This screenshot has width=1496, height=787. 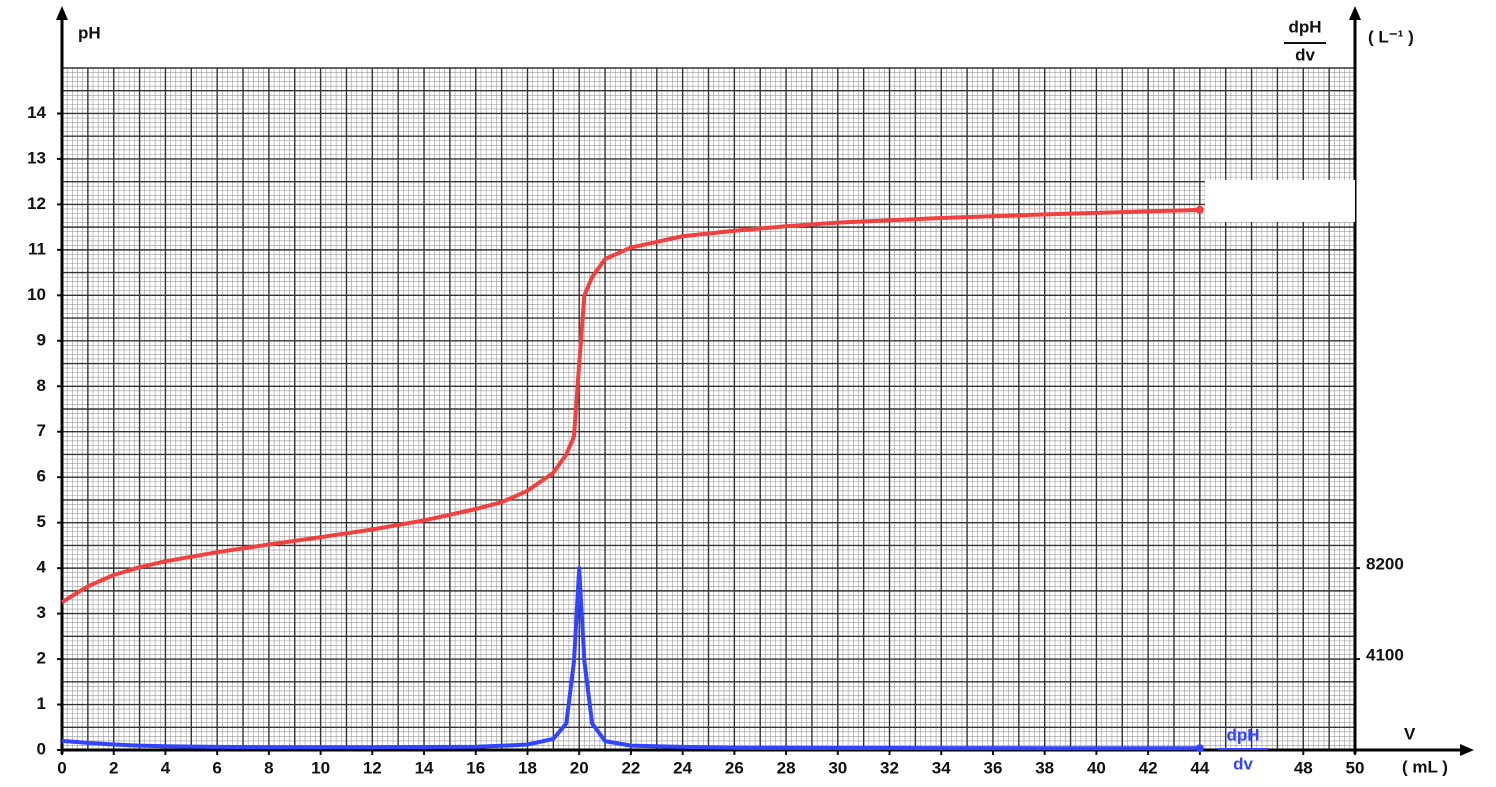 What do you see at coordinates (42, 567) in the screenshot?
I see `y-tick-label: 4` at bounding box center [42, 567].